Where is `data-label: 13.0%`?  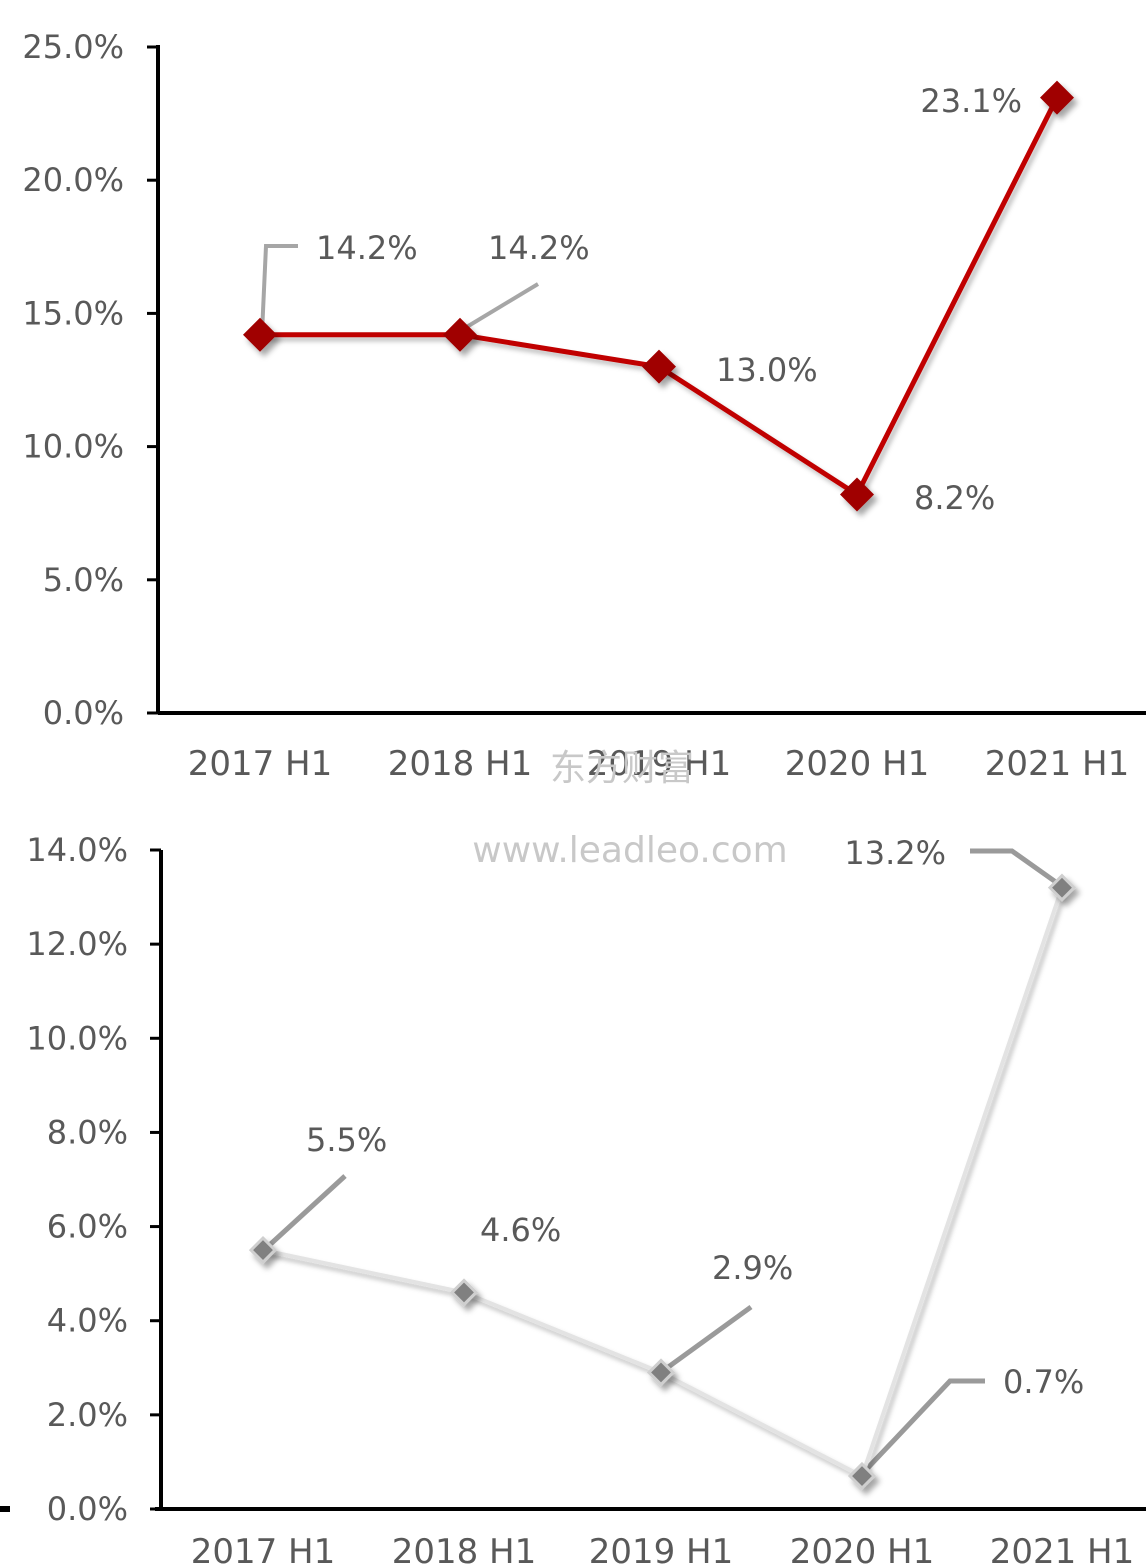 data-label: 13.0% is located at coordinates (767, 370).